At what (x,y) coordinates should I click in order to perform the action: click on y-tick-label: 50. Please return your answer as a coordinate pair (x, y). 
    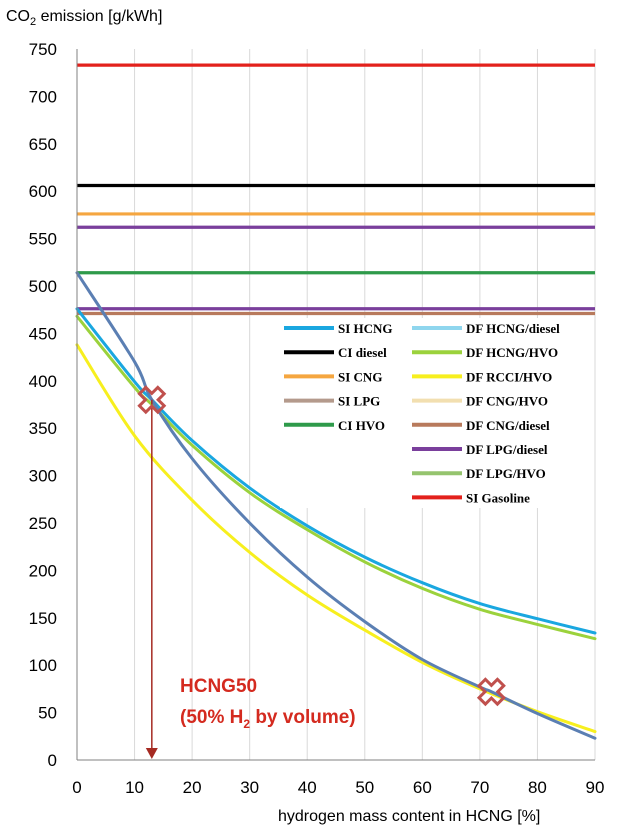
    Looking at the image, I should click on (47, 713).